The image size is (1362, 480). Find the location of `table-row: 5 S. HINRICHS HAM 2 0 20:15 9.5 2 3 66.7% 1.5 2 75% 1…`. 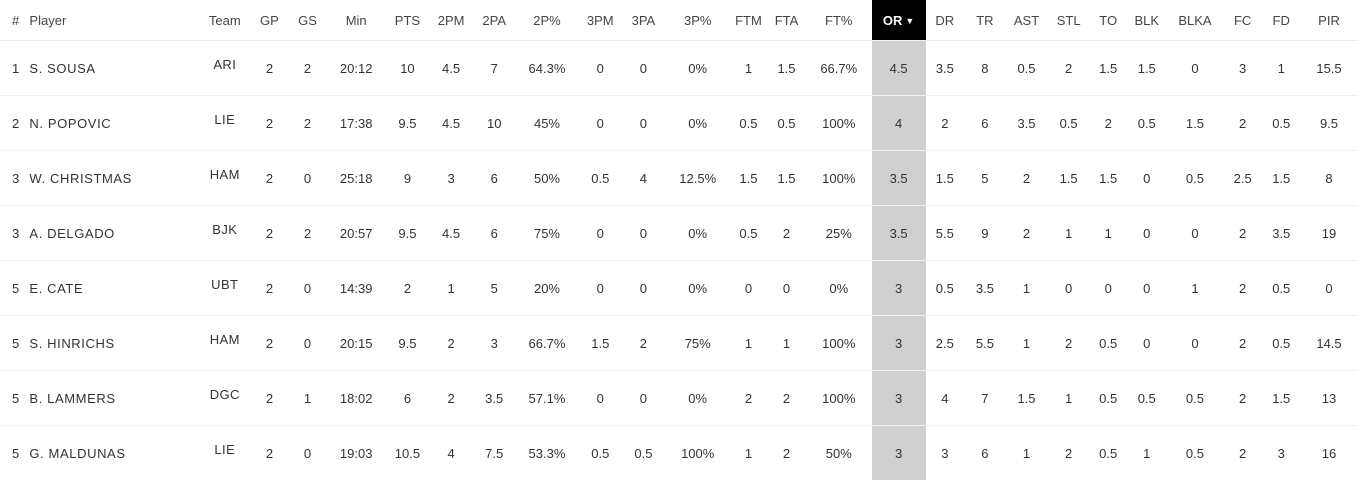

table-row: 5 S. HINRICHS HAM 2 0 20:15 9.5 2 3 66.7% 1.5 2 75% 1… is located at coordinates (679, 341).